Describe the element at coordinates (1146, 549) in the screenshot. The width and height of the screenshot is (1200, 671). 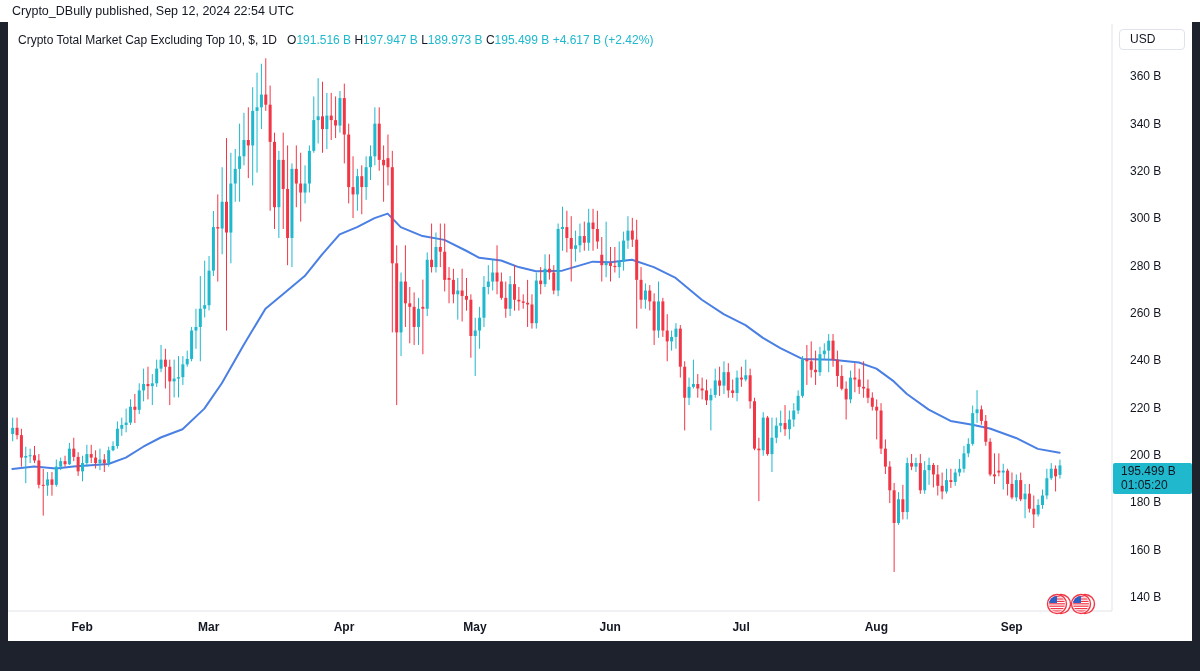
I see `y-tick-label: 160 B` at that location.